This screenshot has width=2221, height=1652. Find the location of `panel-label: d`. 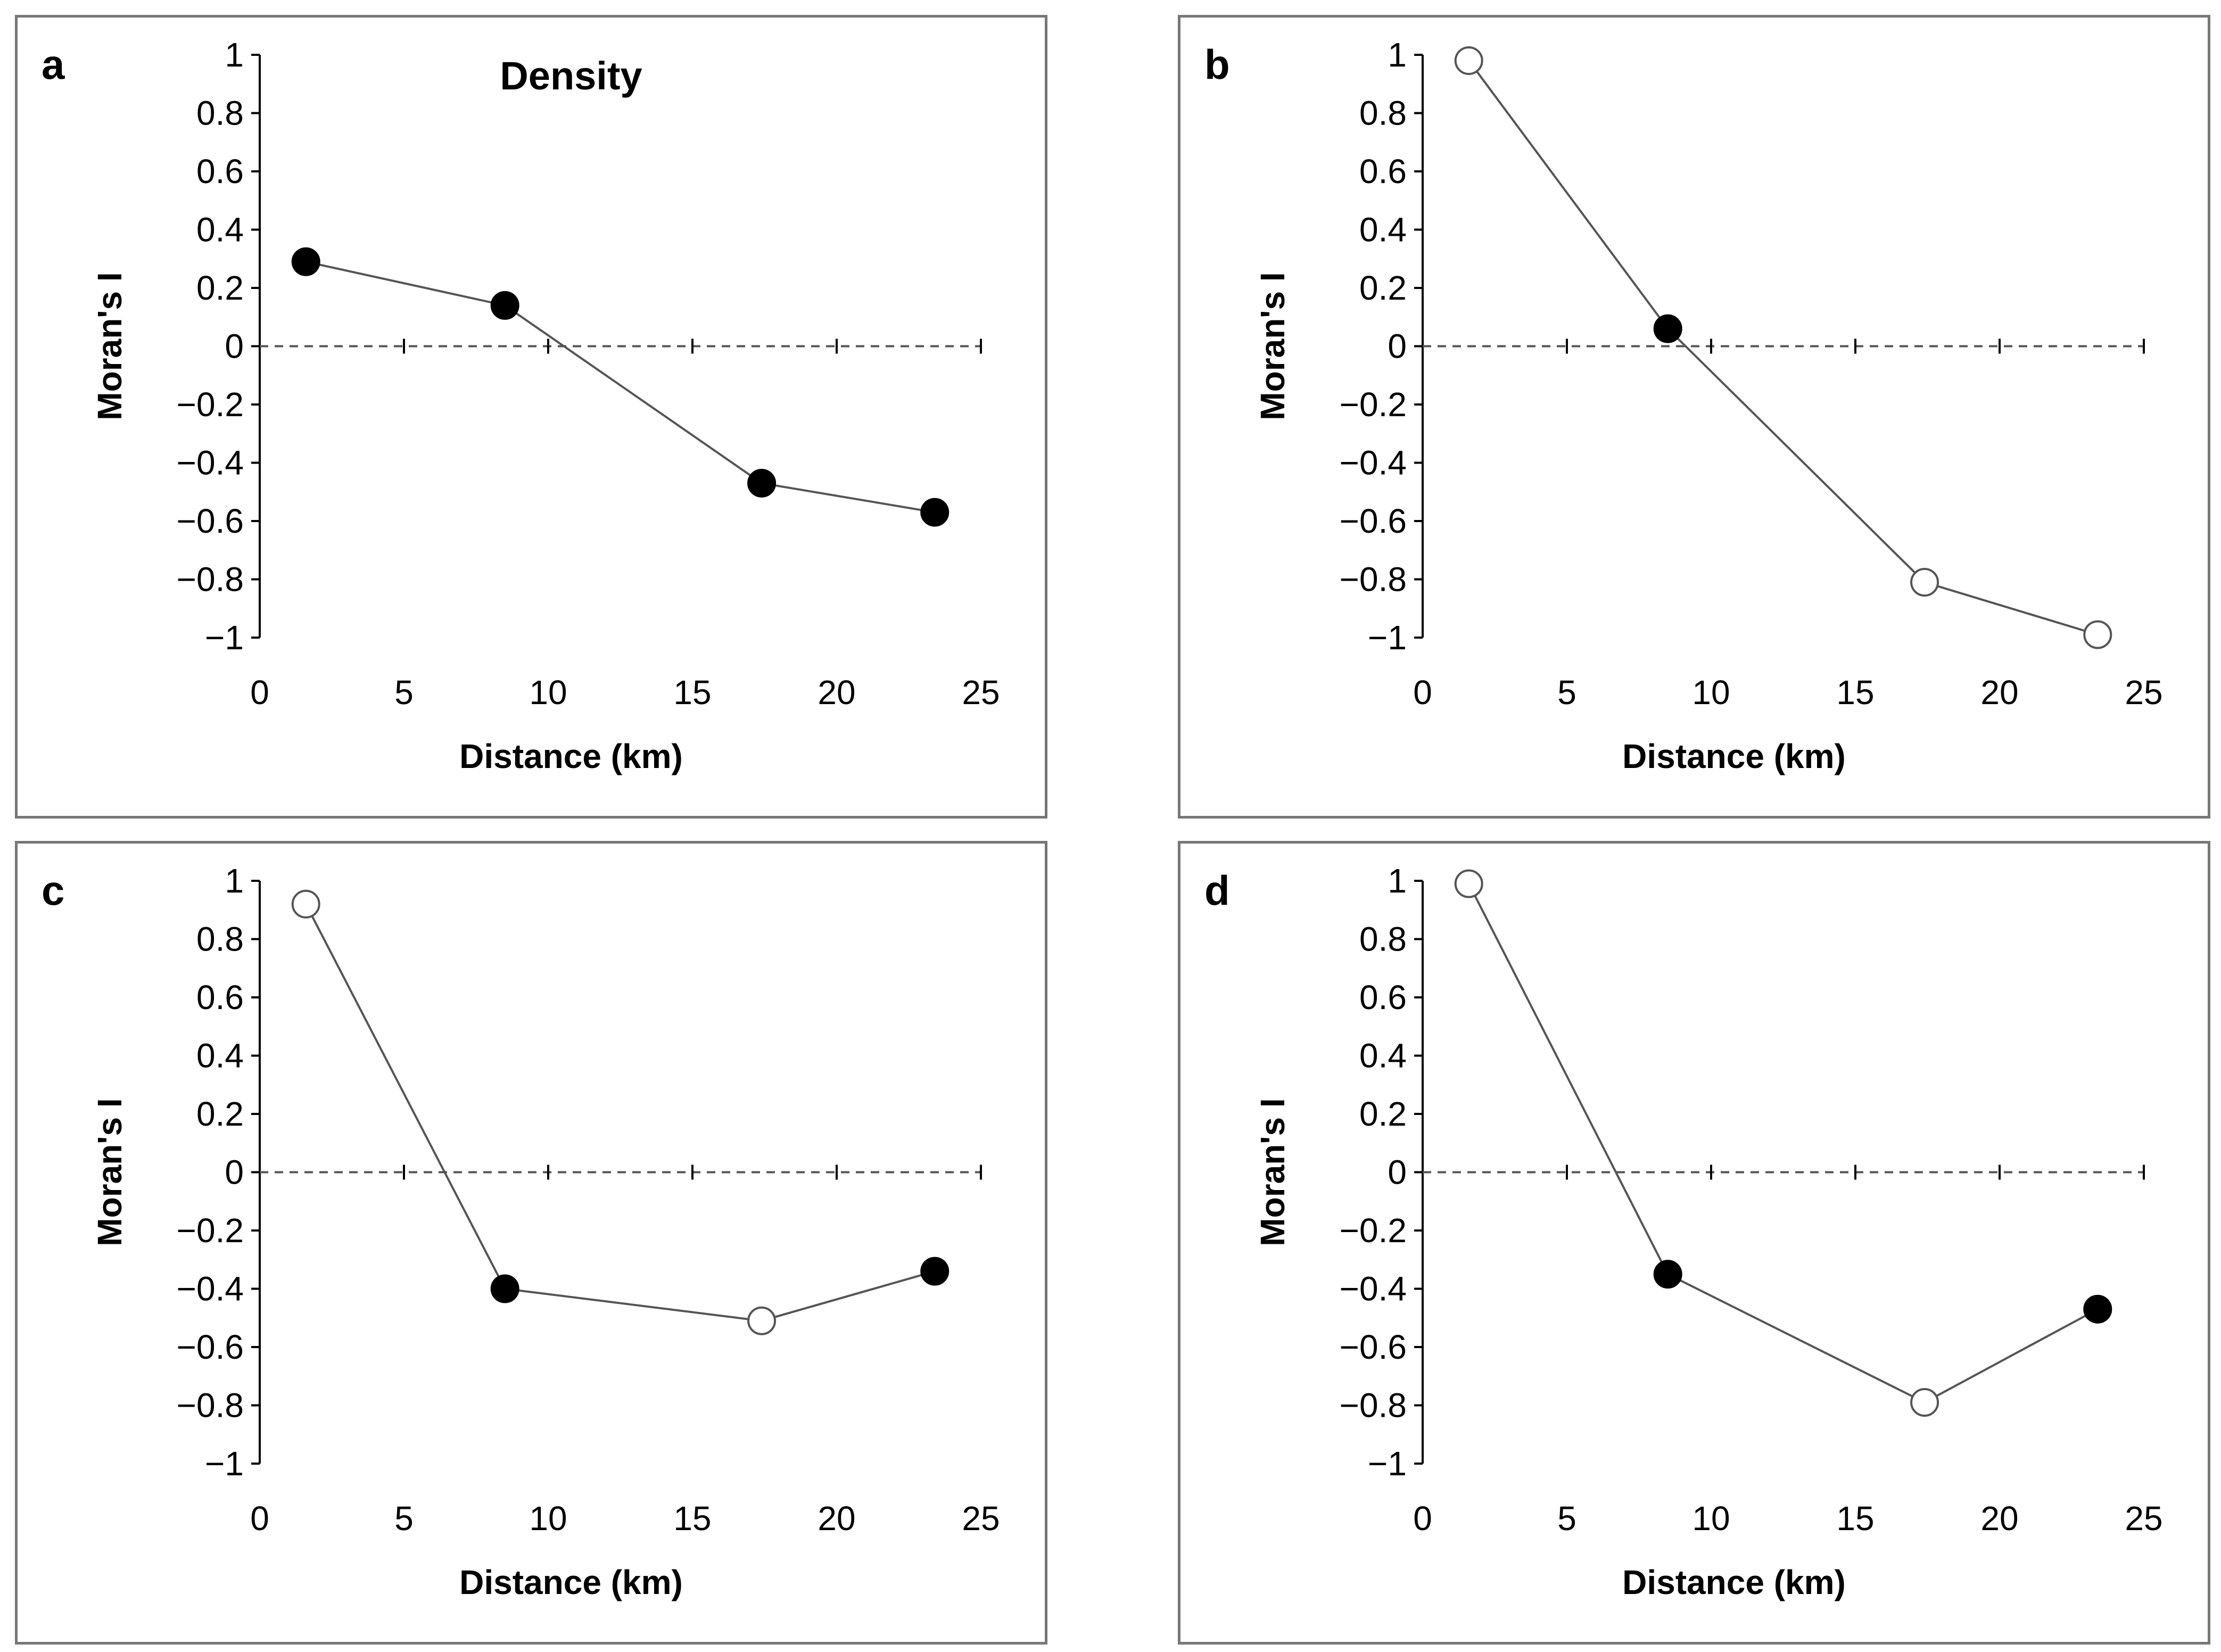

panel-label: d is located at coordinates (1217, 891).